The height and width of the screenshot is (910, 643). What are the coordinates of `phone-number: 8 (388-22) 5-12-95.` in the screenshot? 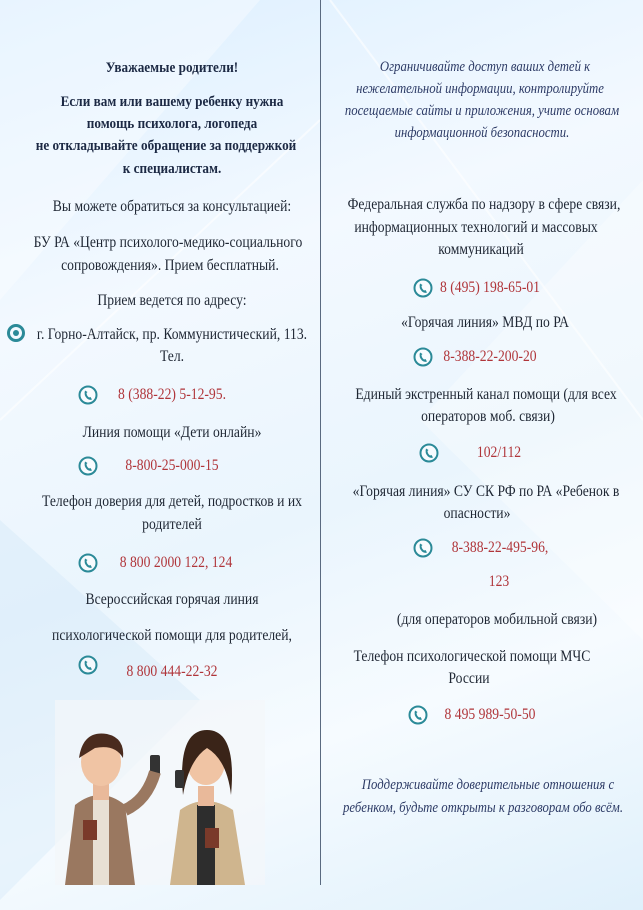 It's located at (172, 394).